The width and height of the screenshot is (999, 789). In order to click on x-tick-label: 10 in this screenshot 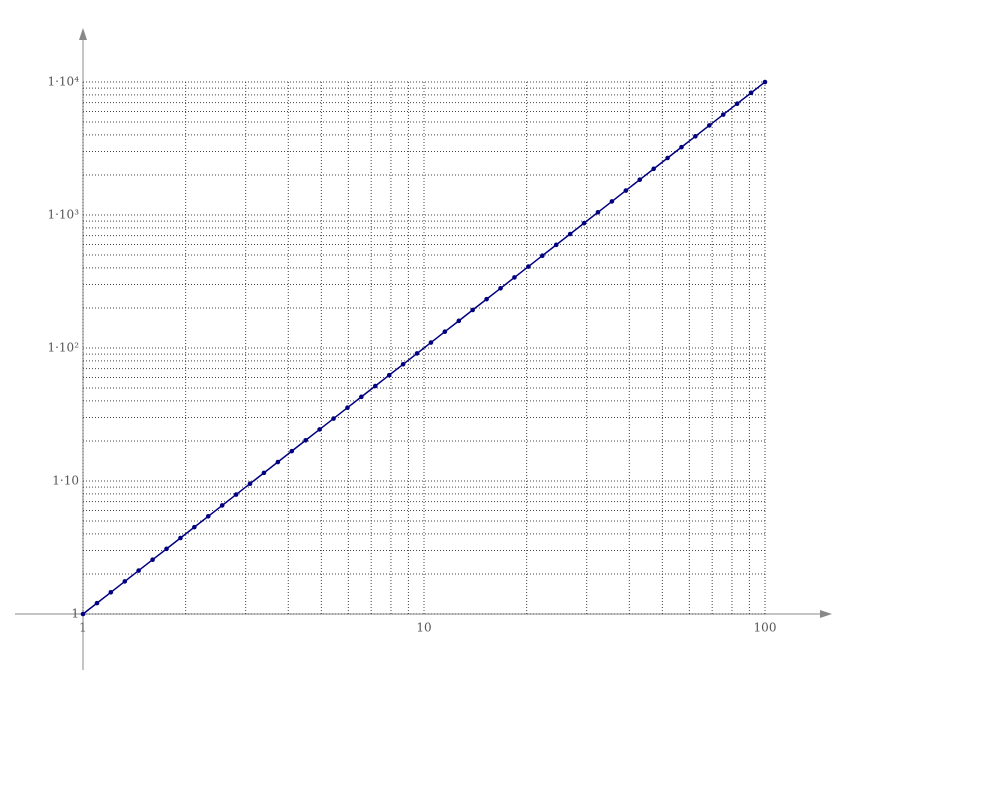, I will do `click(423, 628)`.